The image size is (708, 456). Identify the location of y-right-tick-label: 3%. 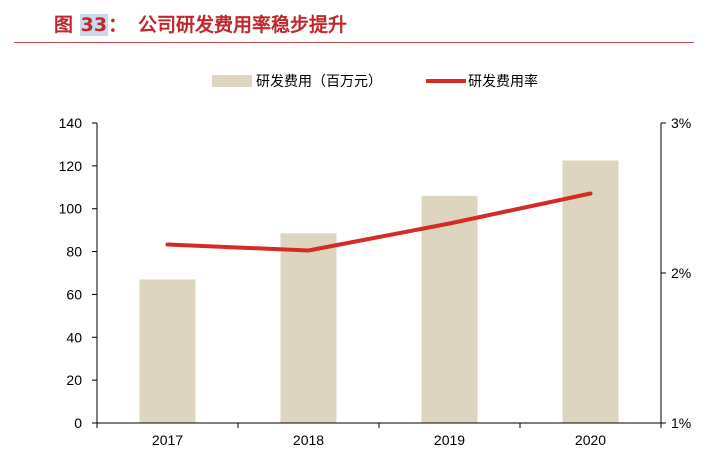
(681, 123).